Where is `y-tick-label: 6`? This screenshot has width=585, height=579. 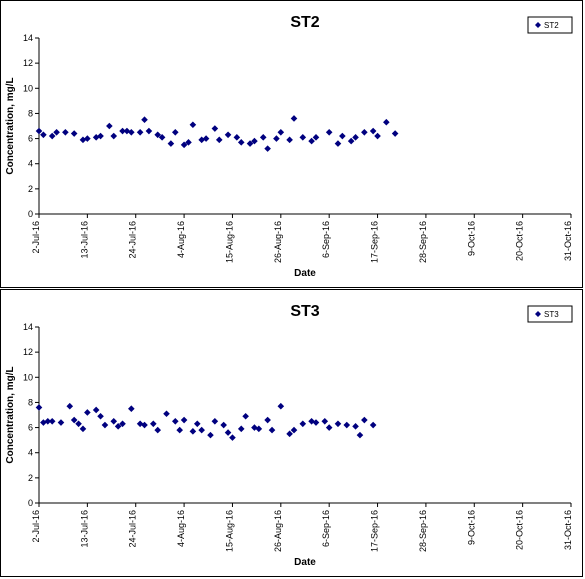 y-tick-label: 6 is located at coordinates (30, 428).